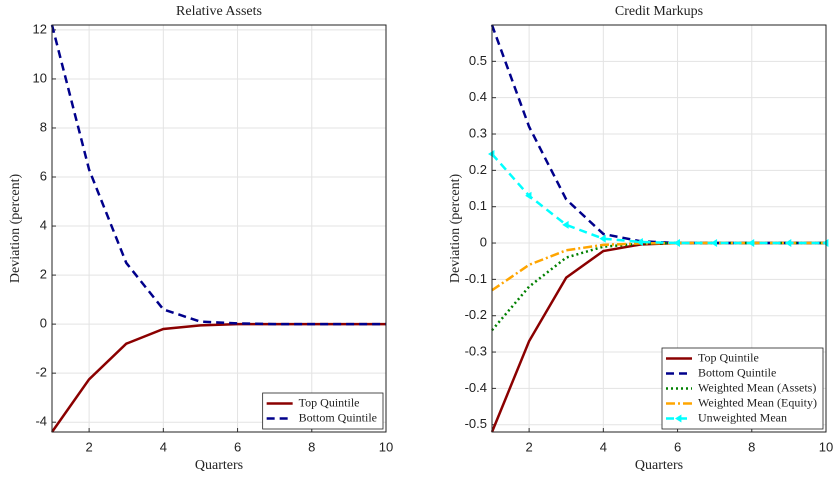 Image resolution: width=835 pixels, height=481 pixels. Describe the element at coordinates (478, 205) in the screenshot. I see `y-tick-label: 0.1` at that location.